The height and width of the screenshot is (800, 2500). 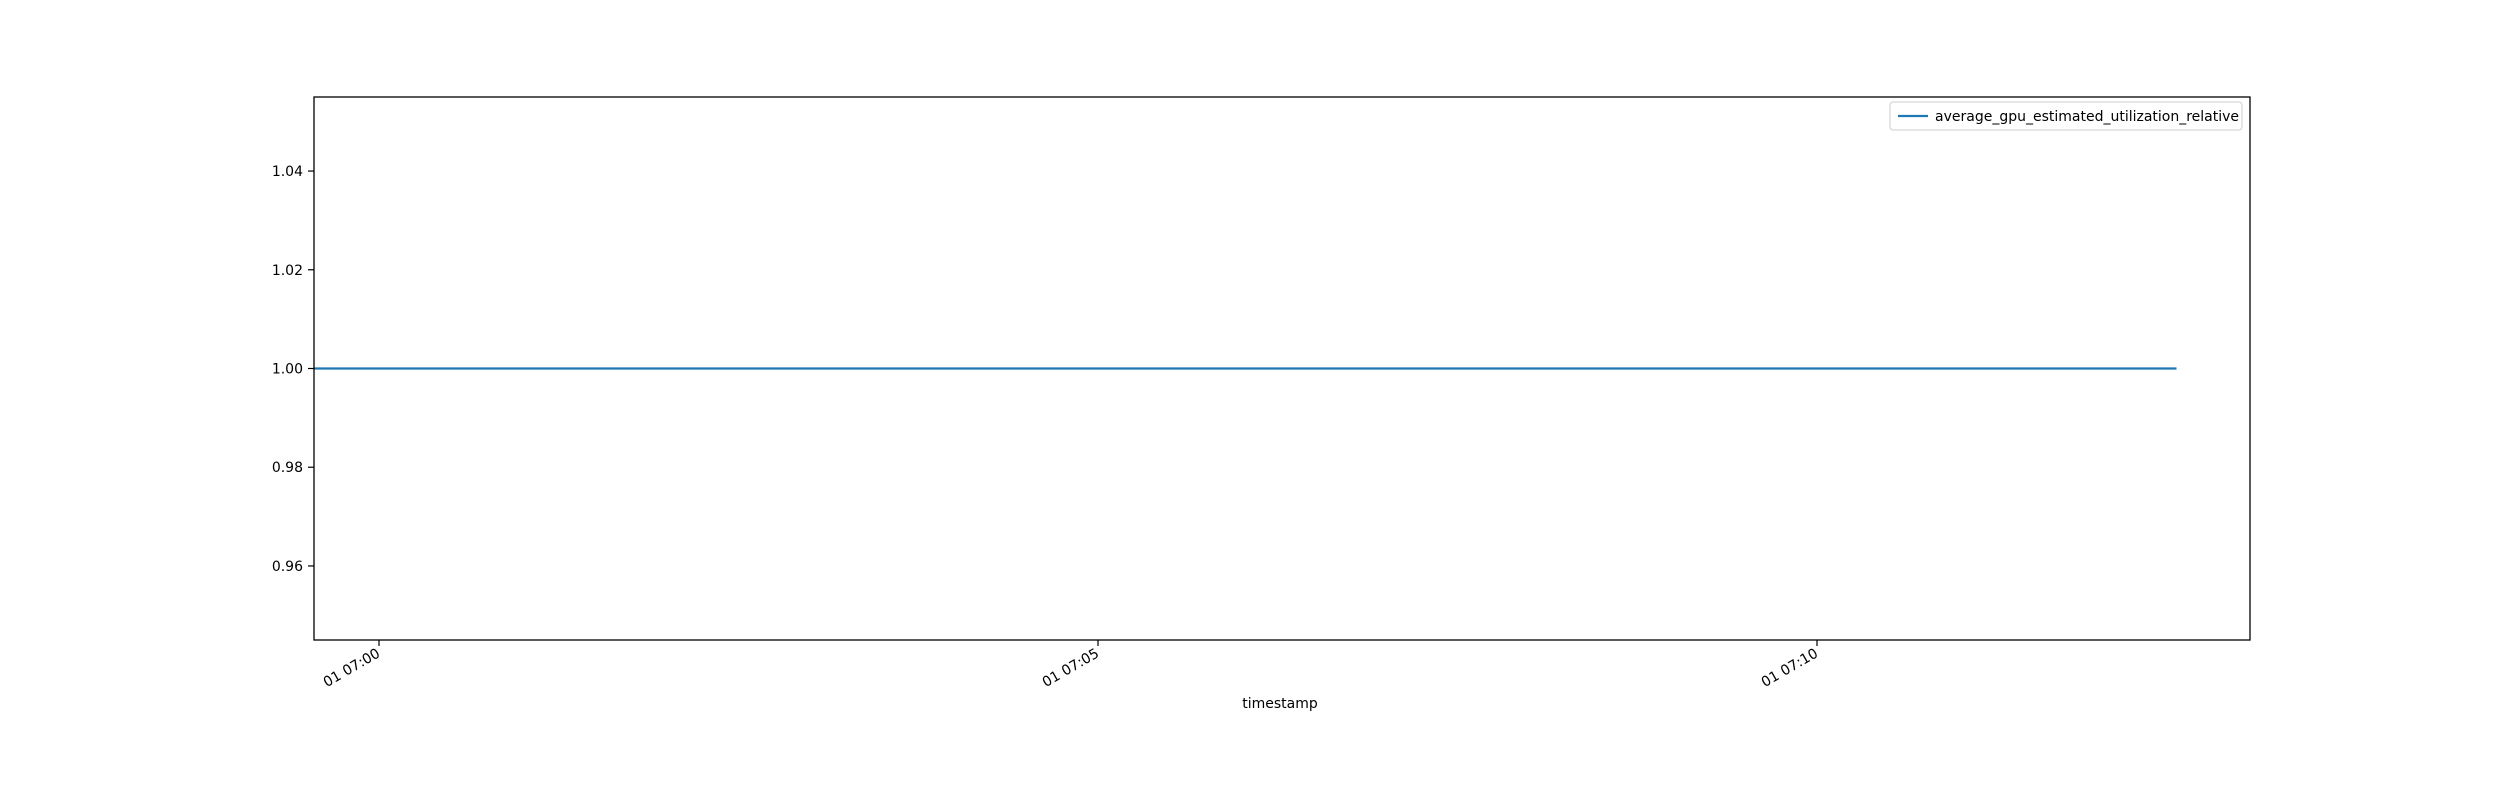 What do you see at coordinates (287, 172) in the screenshot?
I see `y-tick-label-4: 1.04` at bounding box center [287, 172].